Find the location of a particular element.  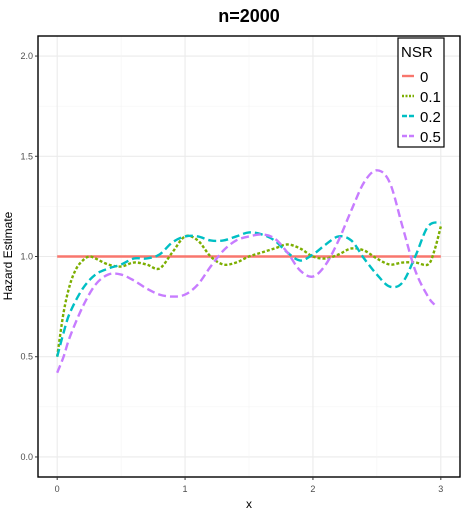

y-tick-label: 0.5 is located at coordinates (26, 357).